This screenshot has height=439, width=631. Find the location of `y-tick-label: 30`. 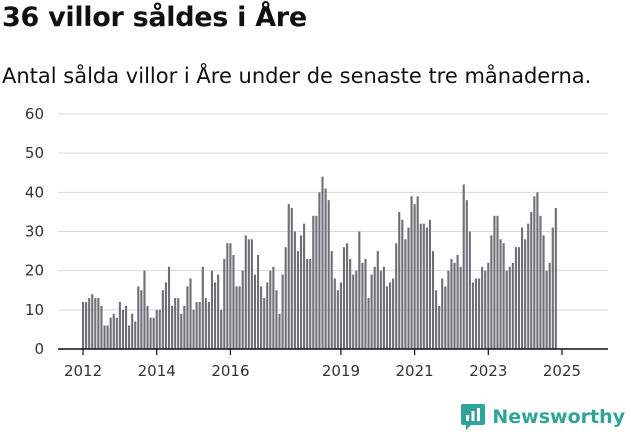

y-tick-label: 30 is located at coordinates (34, 232).